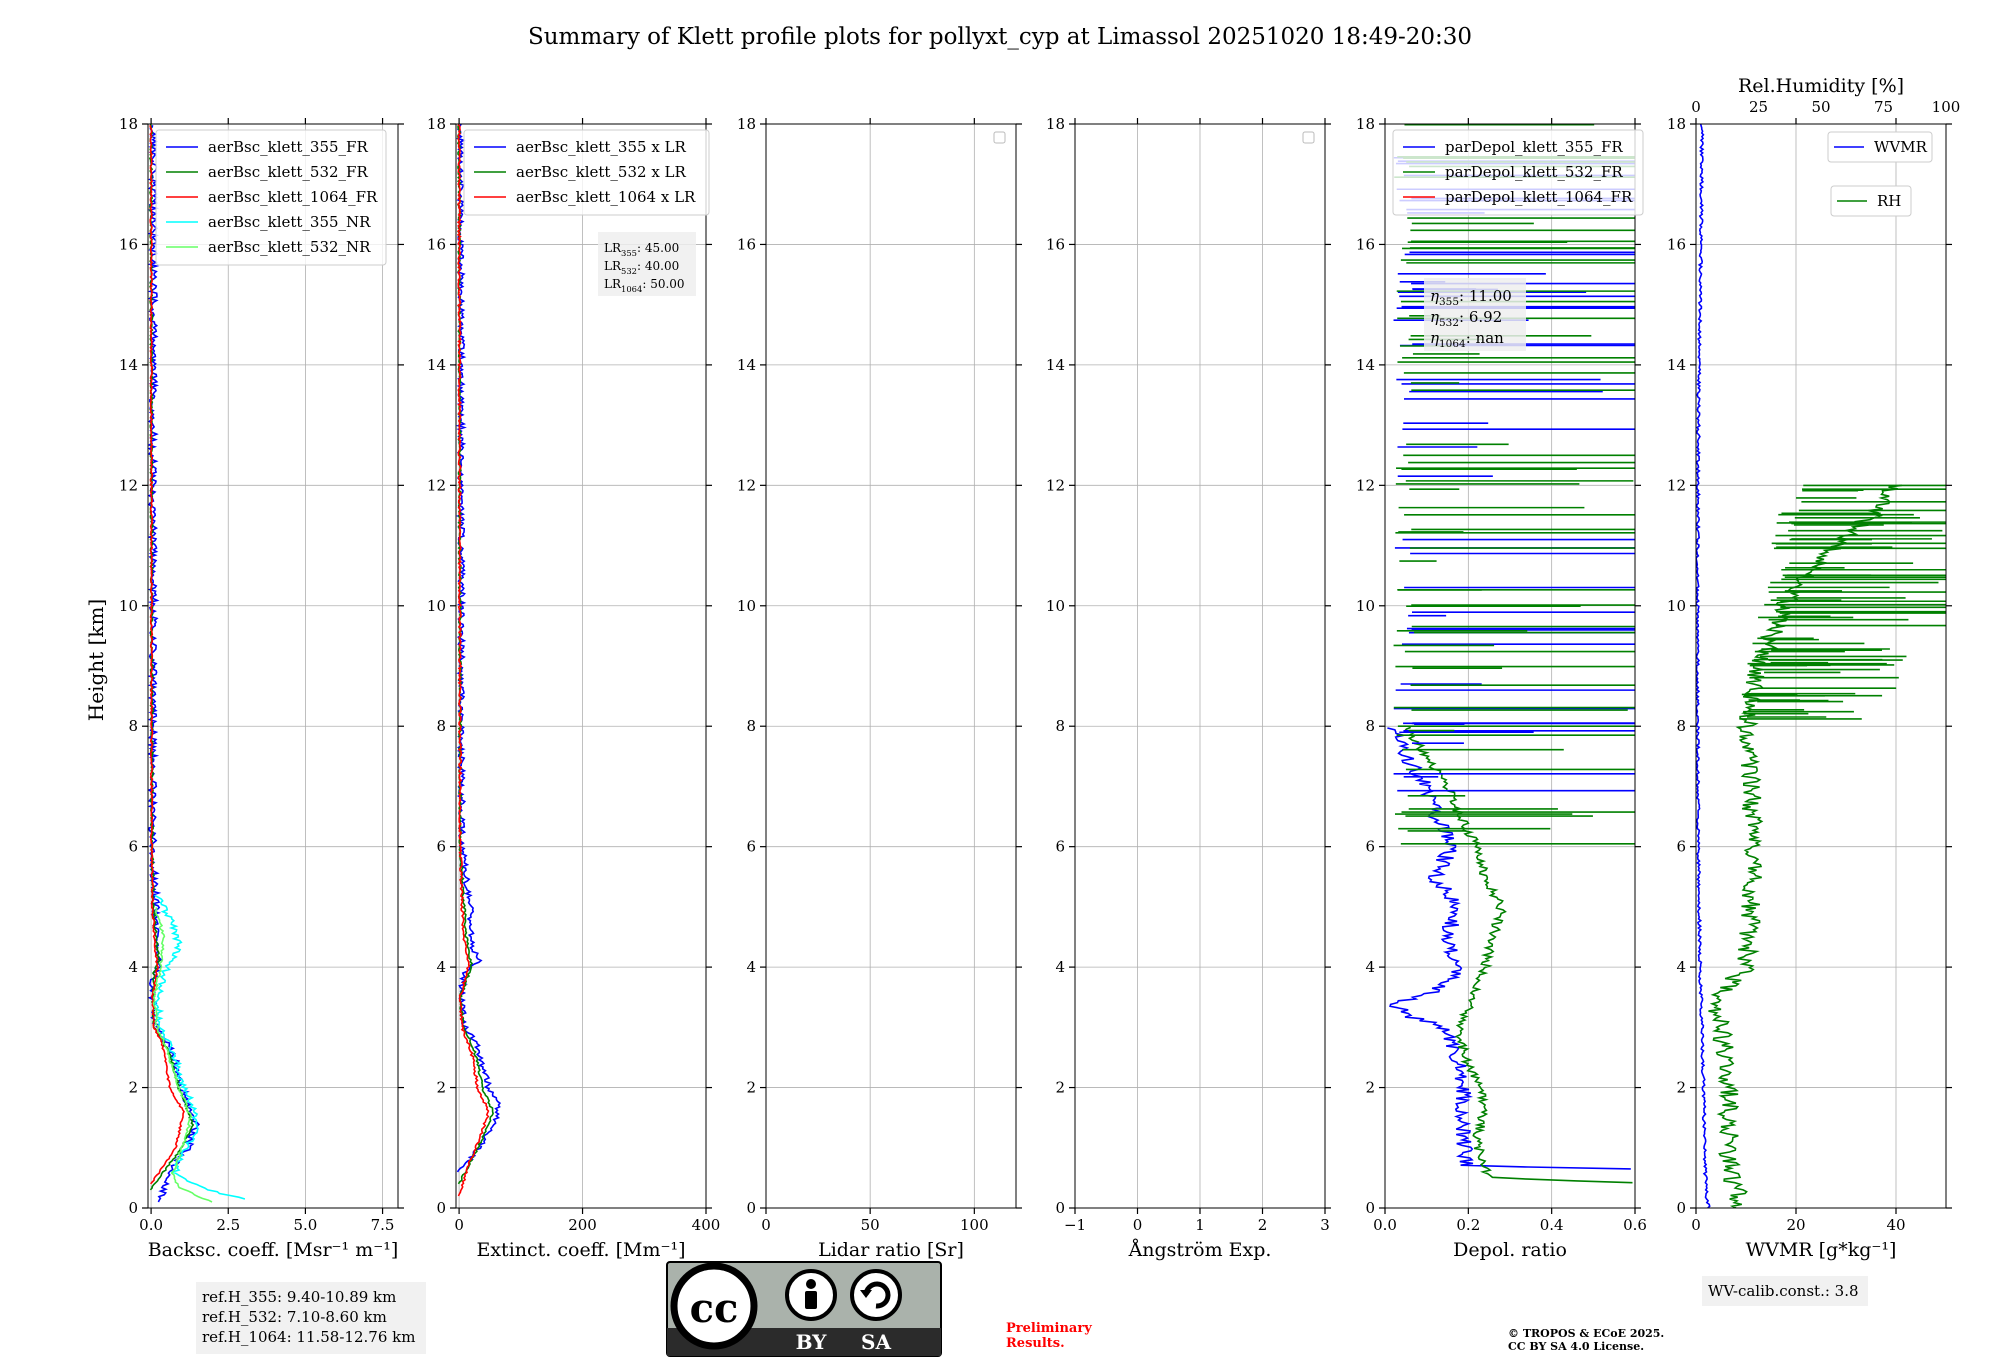 The width and height of the screenshot is (2000, 1360). Describe the element at coordinates (1889, 201) in the screenshot. I see `legend-entry-label: RH` at that location.